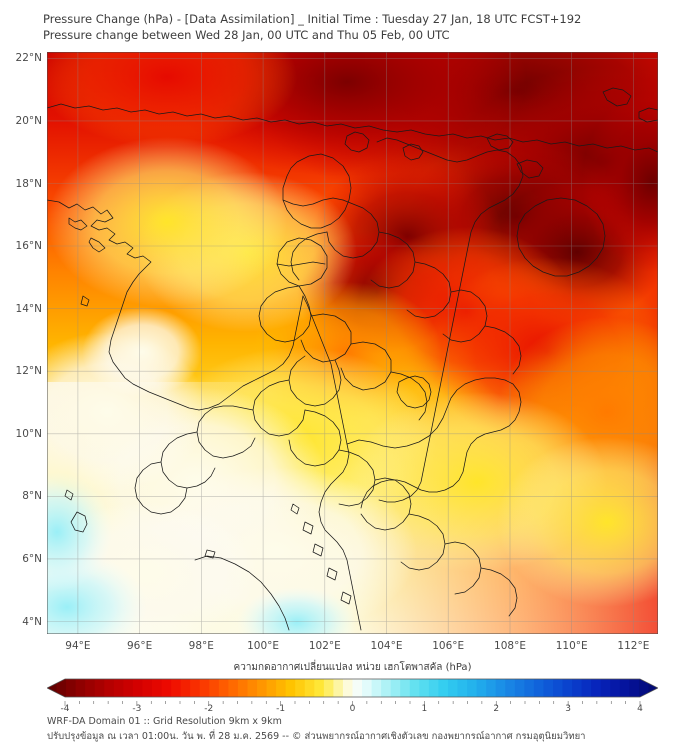 The width and height of the screenshot is (676, 756). What do you see at coordinates (78, 646) in the screenshot?
I see `xtick-label: 94°E` at bounding box center [78, 646].